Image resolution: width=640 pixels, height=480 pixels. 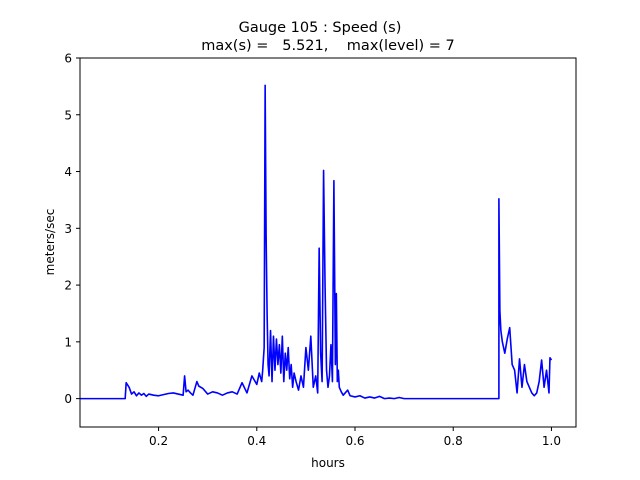 I want to click on x-tick-label: 0.4, so click(x=256, y=441).